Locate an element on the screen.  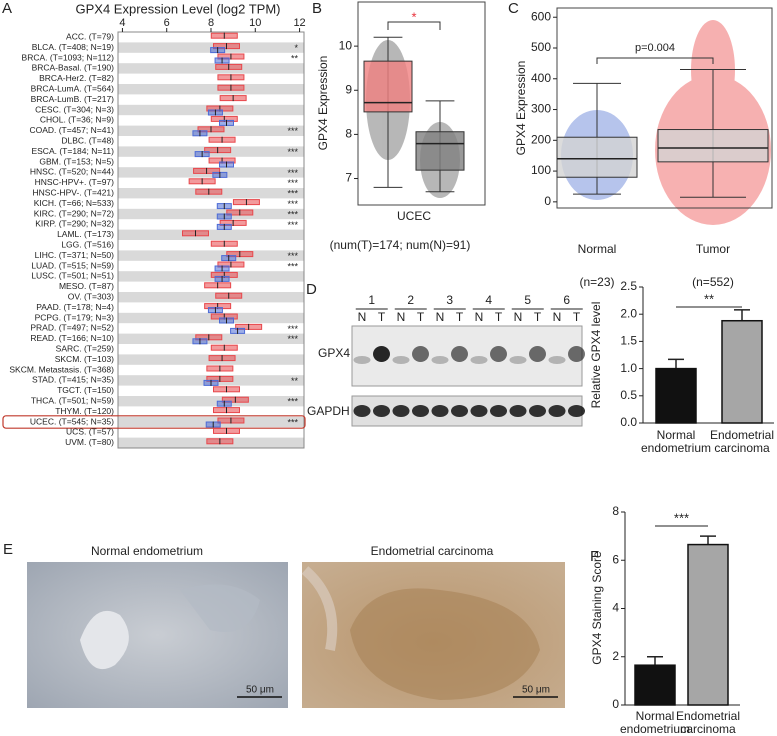
row-label: HNSC-HPV-. (T=421) is located at coordinates (74, 192).